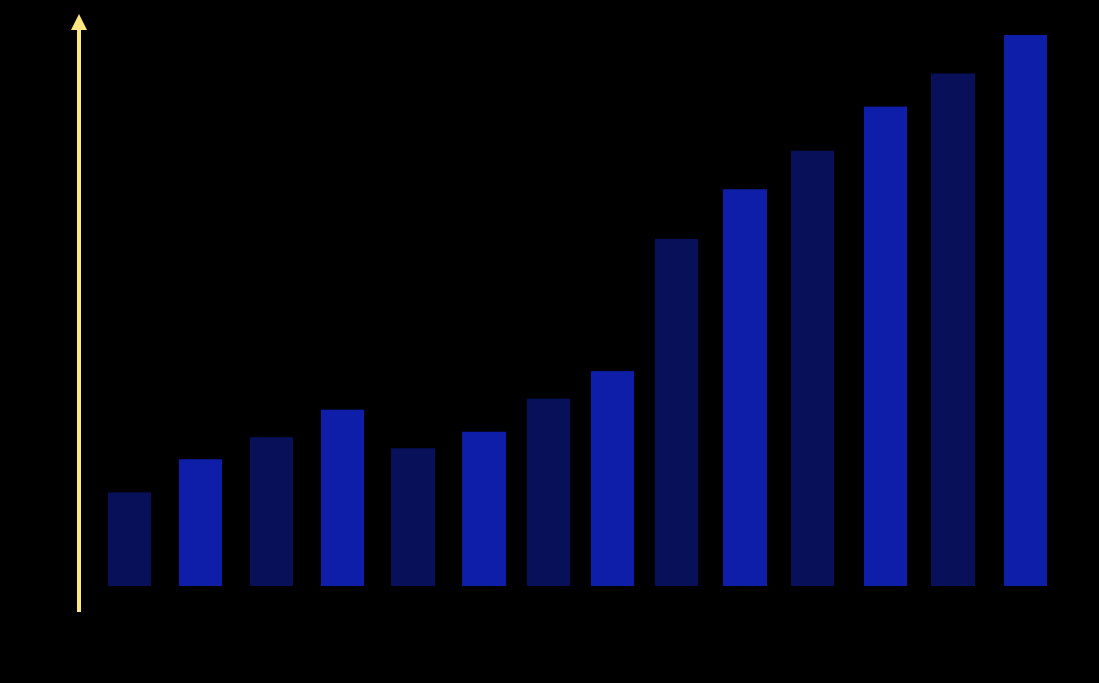 Image resolution: width=1099 pixels, height=683 pixels. Describe the element at coordinates (79, 22) in the screenshot. I see `y-axis-arrow-icon` at that location.